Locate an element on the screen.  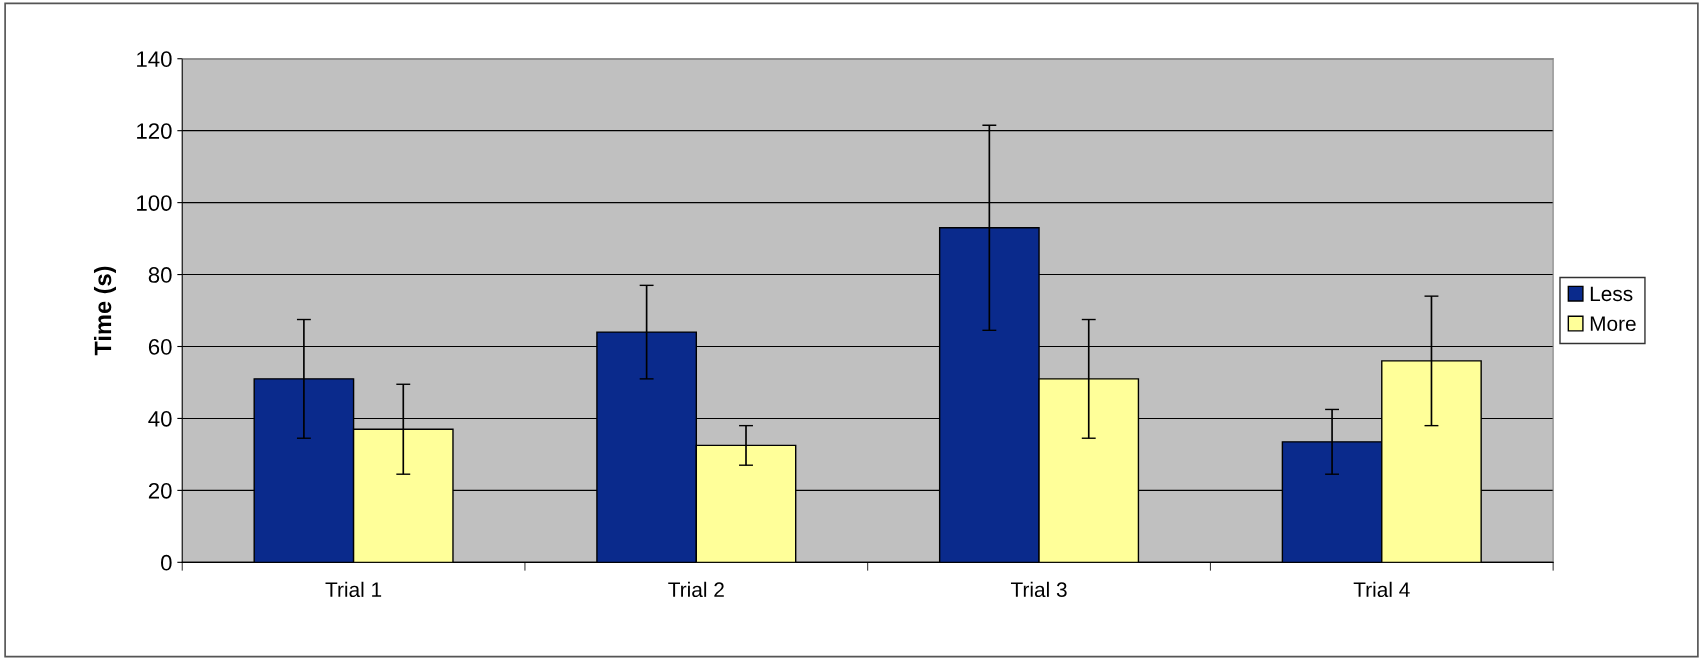
y-tick-label: 20 is located at coordinates (160, 490).